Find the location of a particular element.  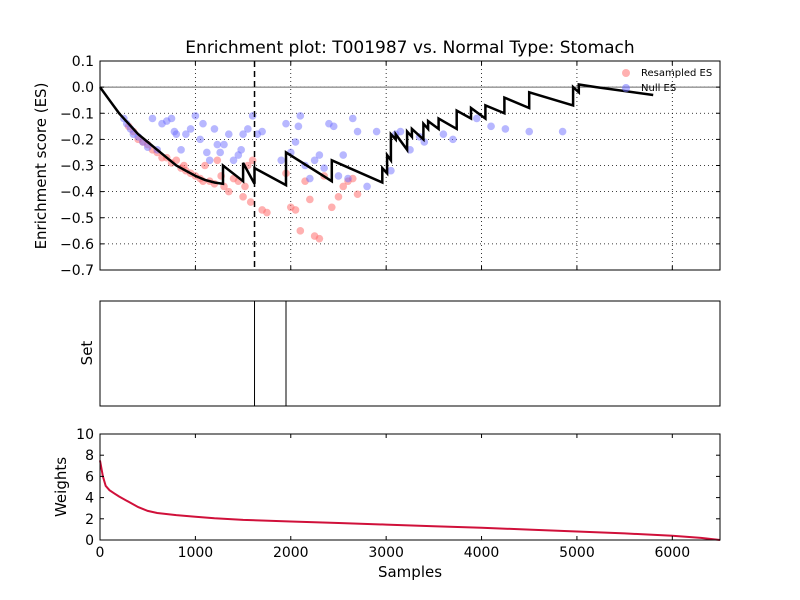

weights-y-tick-label: 8 is located at coordinates (89, 456).